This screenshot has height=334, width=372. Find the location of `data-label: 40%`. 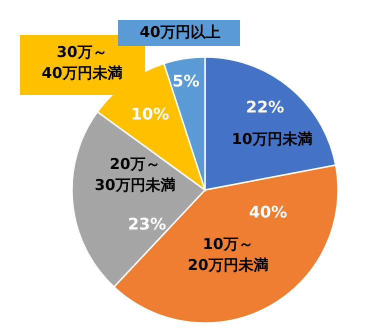

data-label: 40% is located at coordinates (268, 212).